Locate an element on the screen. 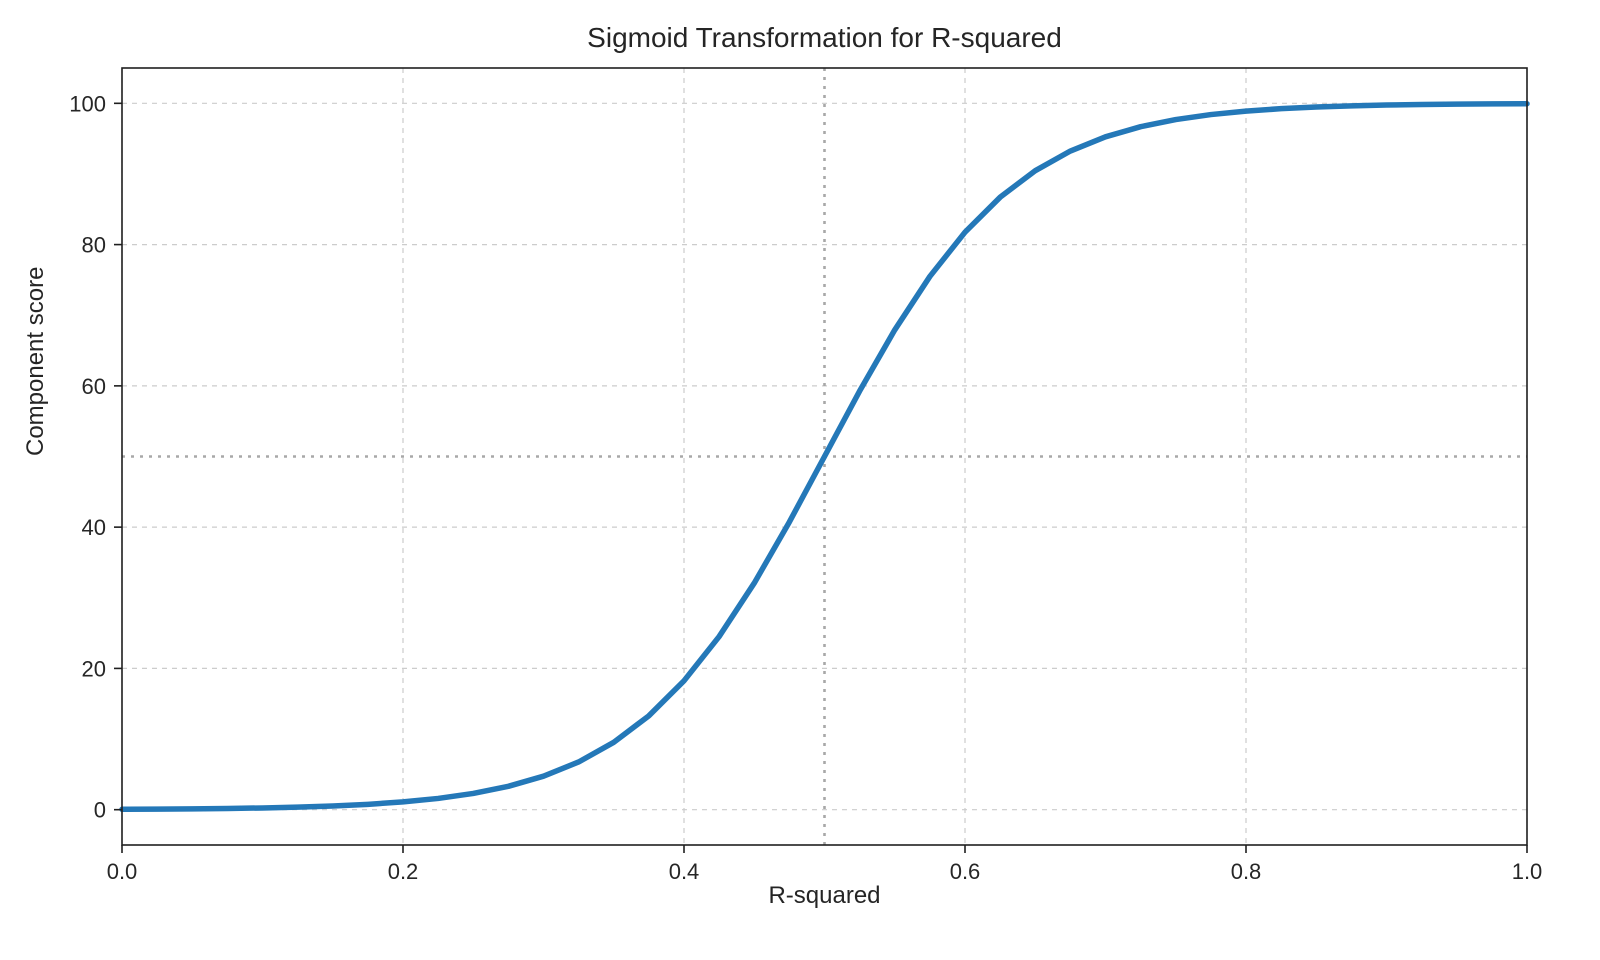  y-tick-label: 40 is located at coordinates (94, 527).